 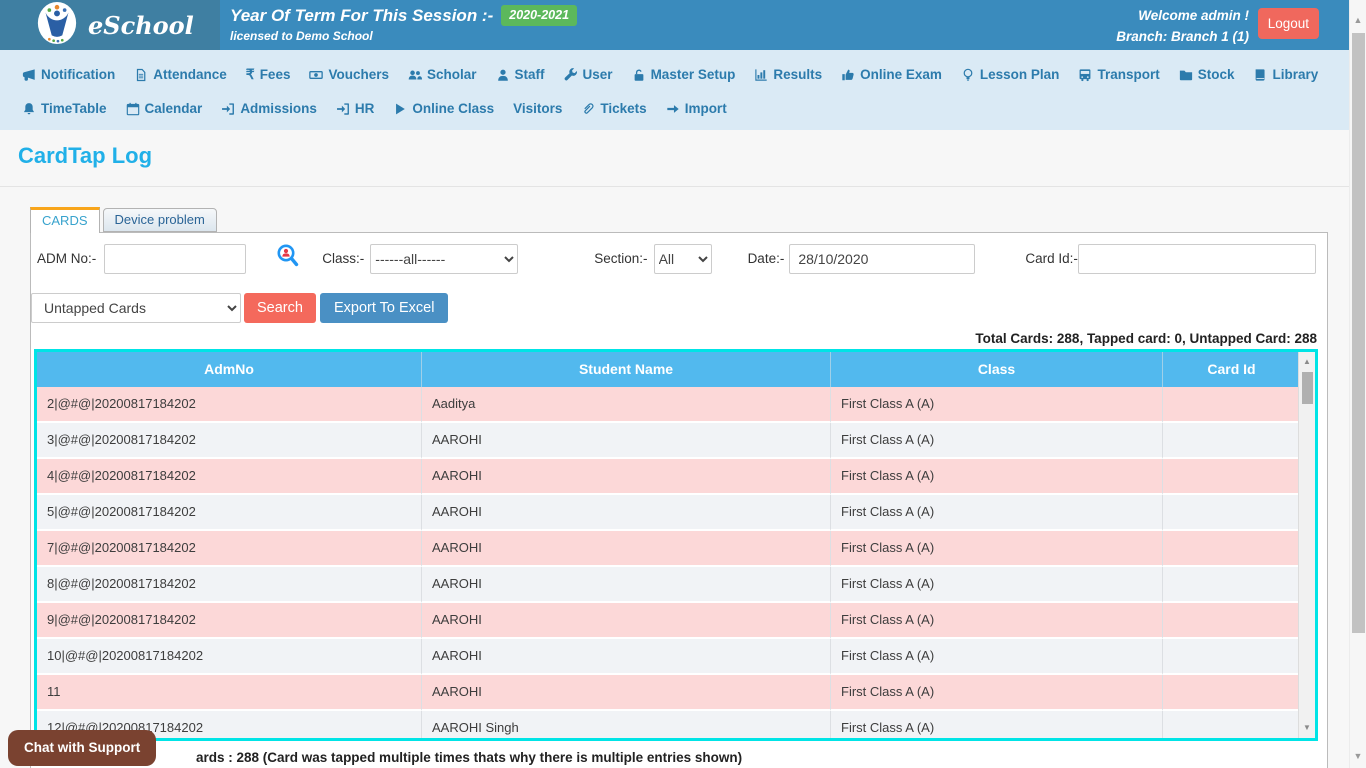 I want to click on bell-icon, so click(x=29, y=109).